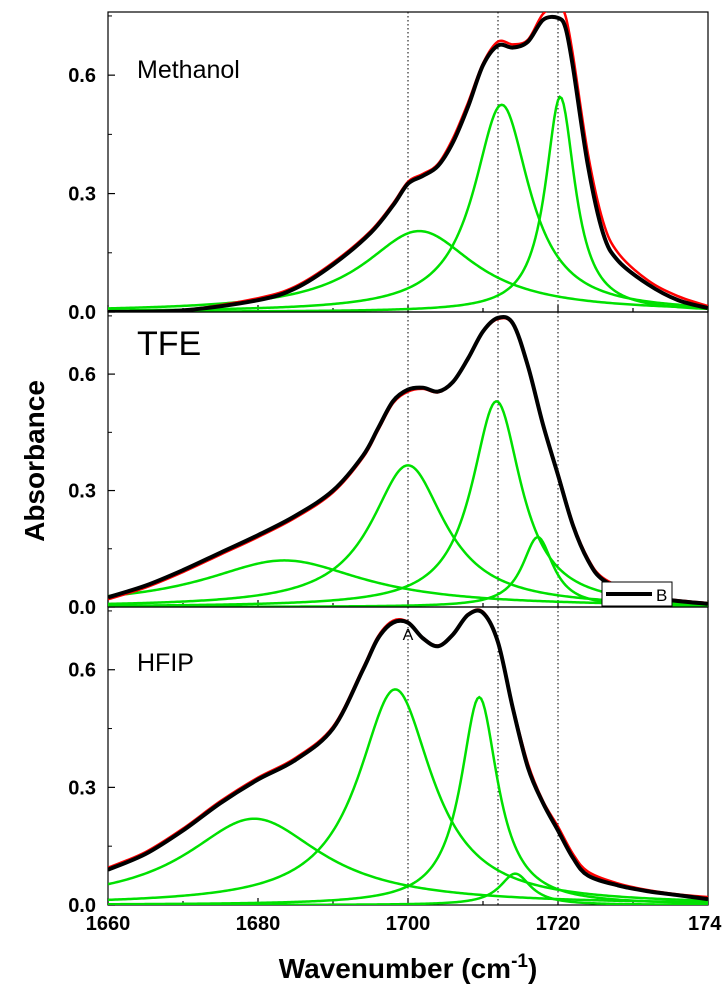 This screenshot has height=992, width=724. What do you see at coordinates (637, 594) in the screenshot?
I see `legend: B` at bounding box center [637, 594].